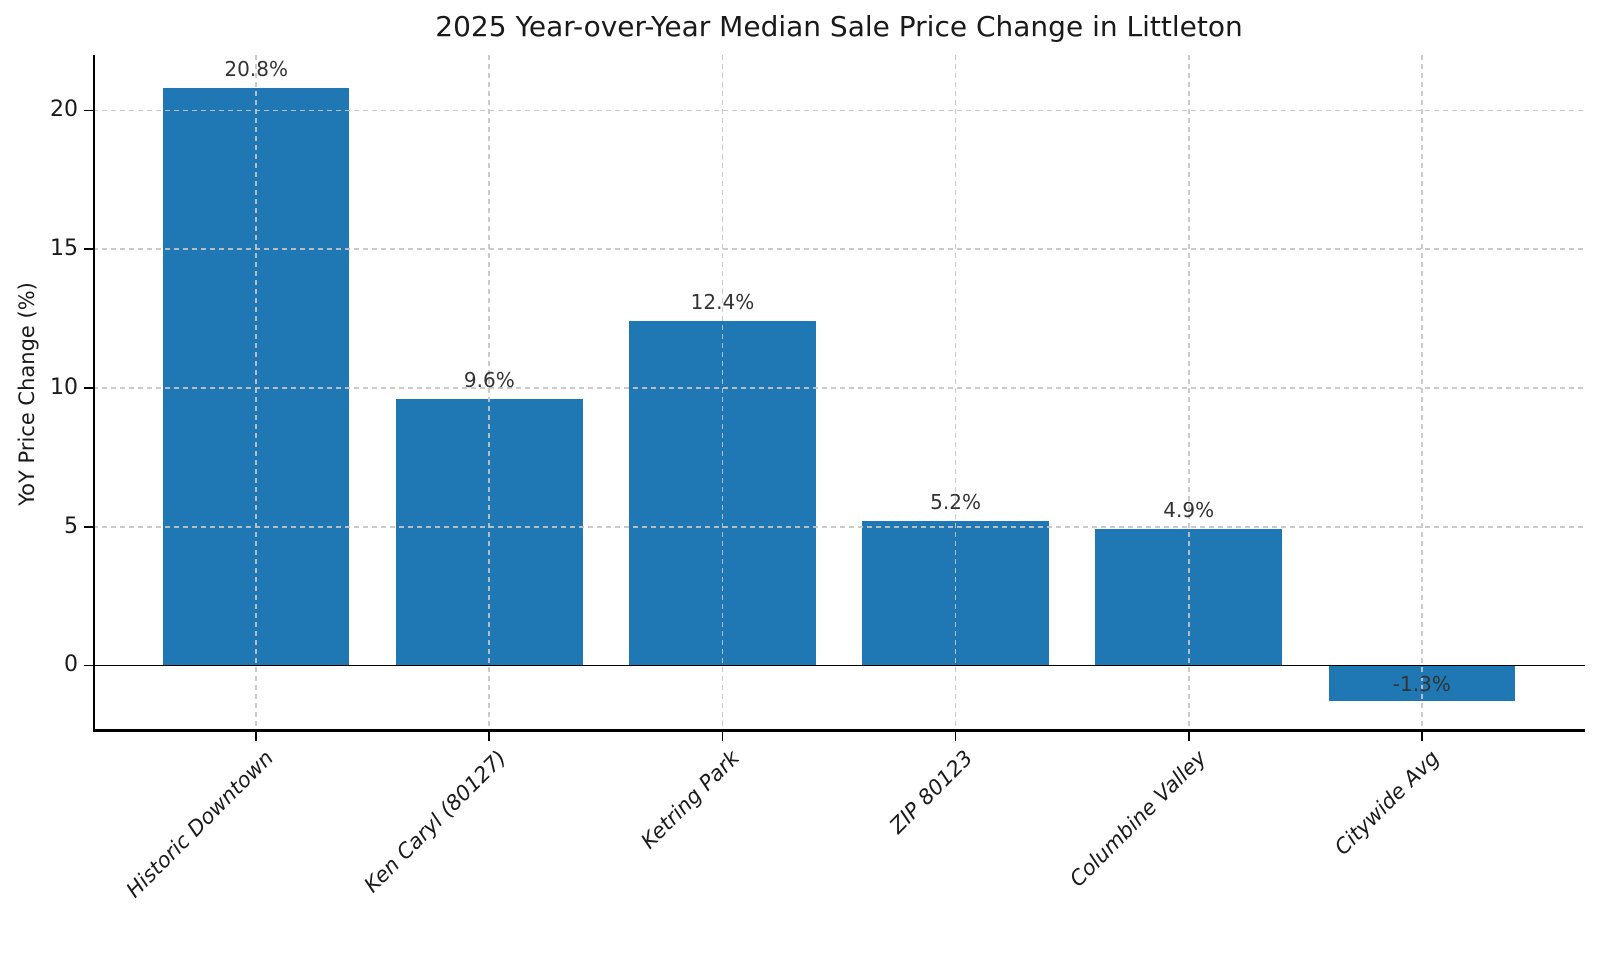  I want to click on x-tick-label: Citywide Avg, so click(1386, 802).